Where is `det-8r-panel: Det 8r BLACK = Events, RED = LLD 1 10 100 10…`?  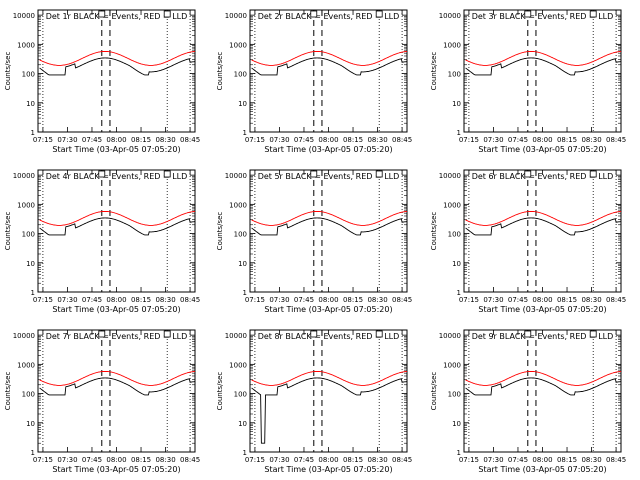 det-8r-panel: Det 8r BLACK = Events, RED = LLD 1 10 100 10… is located at coordinates (314, 401).